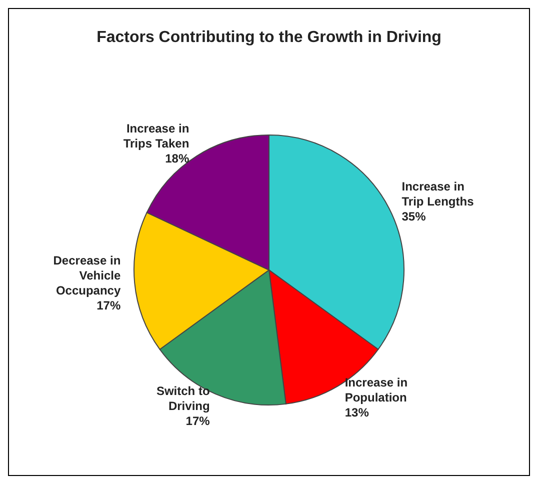  Describe the element at coordinates (87, 276) in the screenshot. I see `slice-label: Decrease in Vehicle Occupancy` at that location.